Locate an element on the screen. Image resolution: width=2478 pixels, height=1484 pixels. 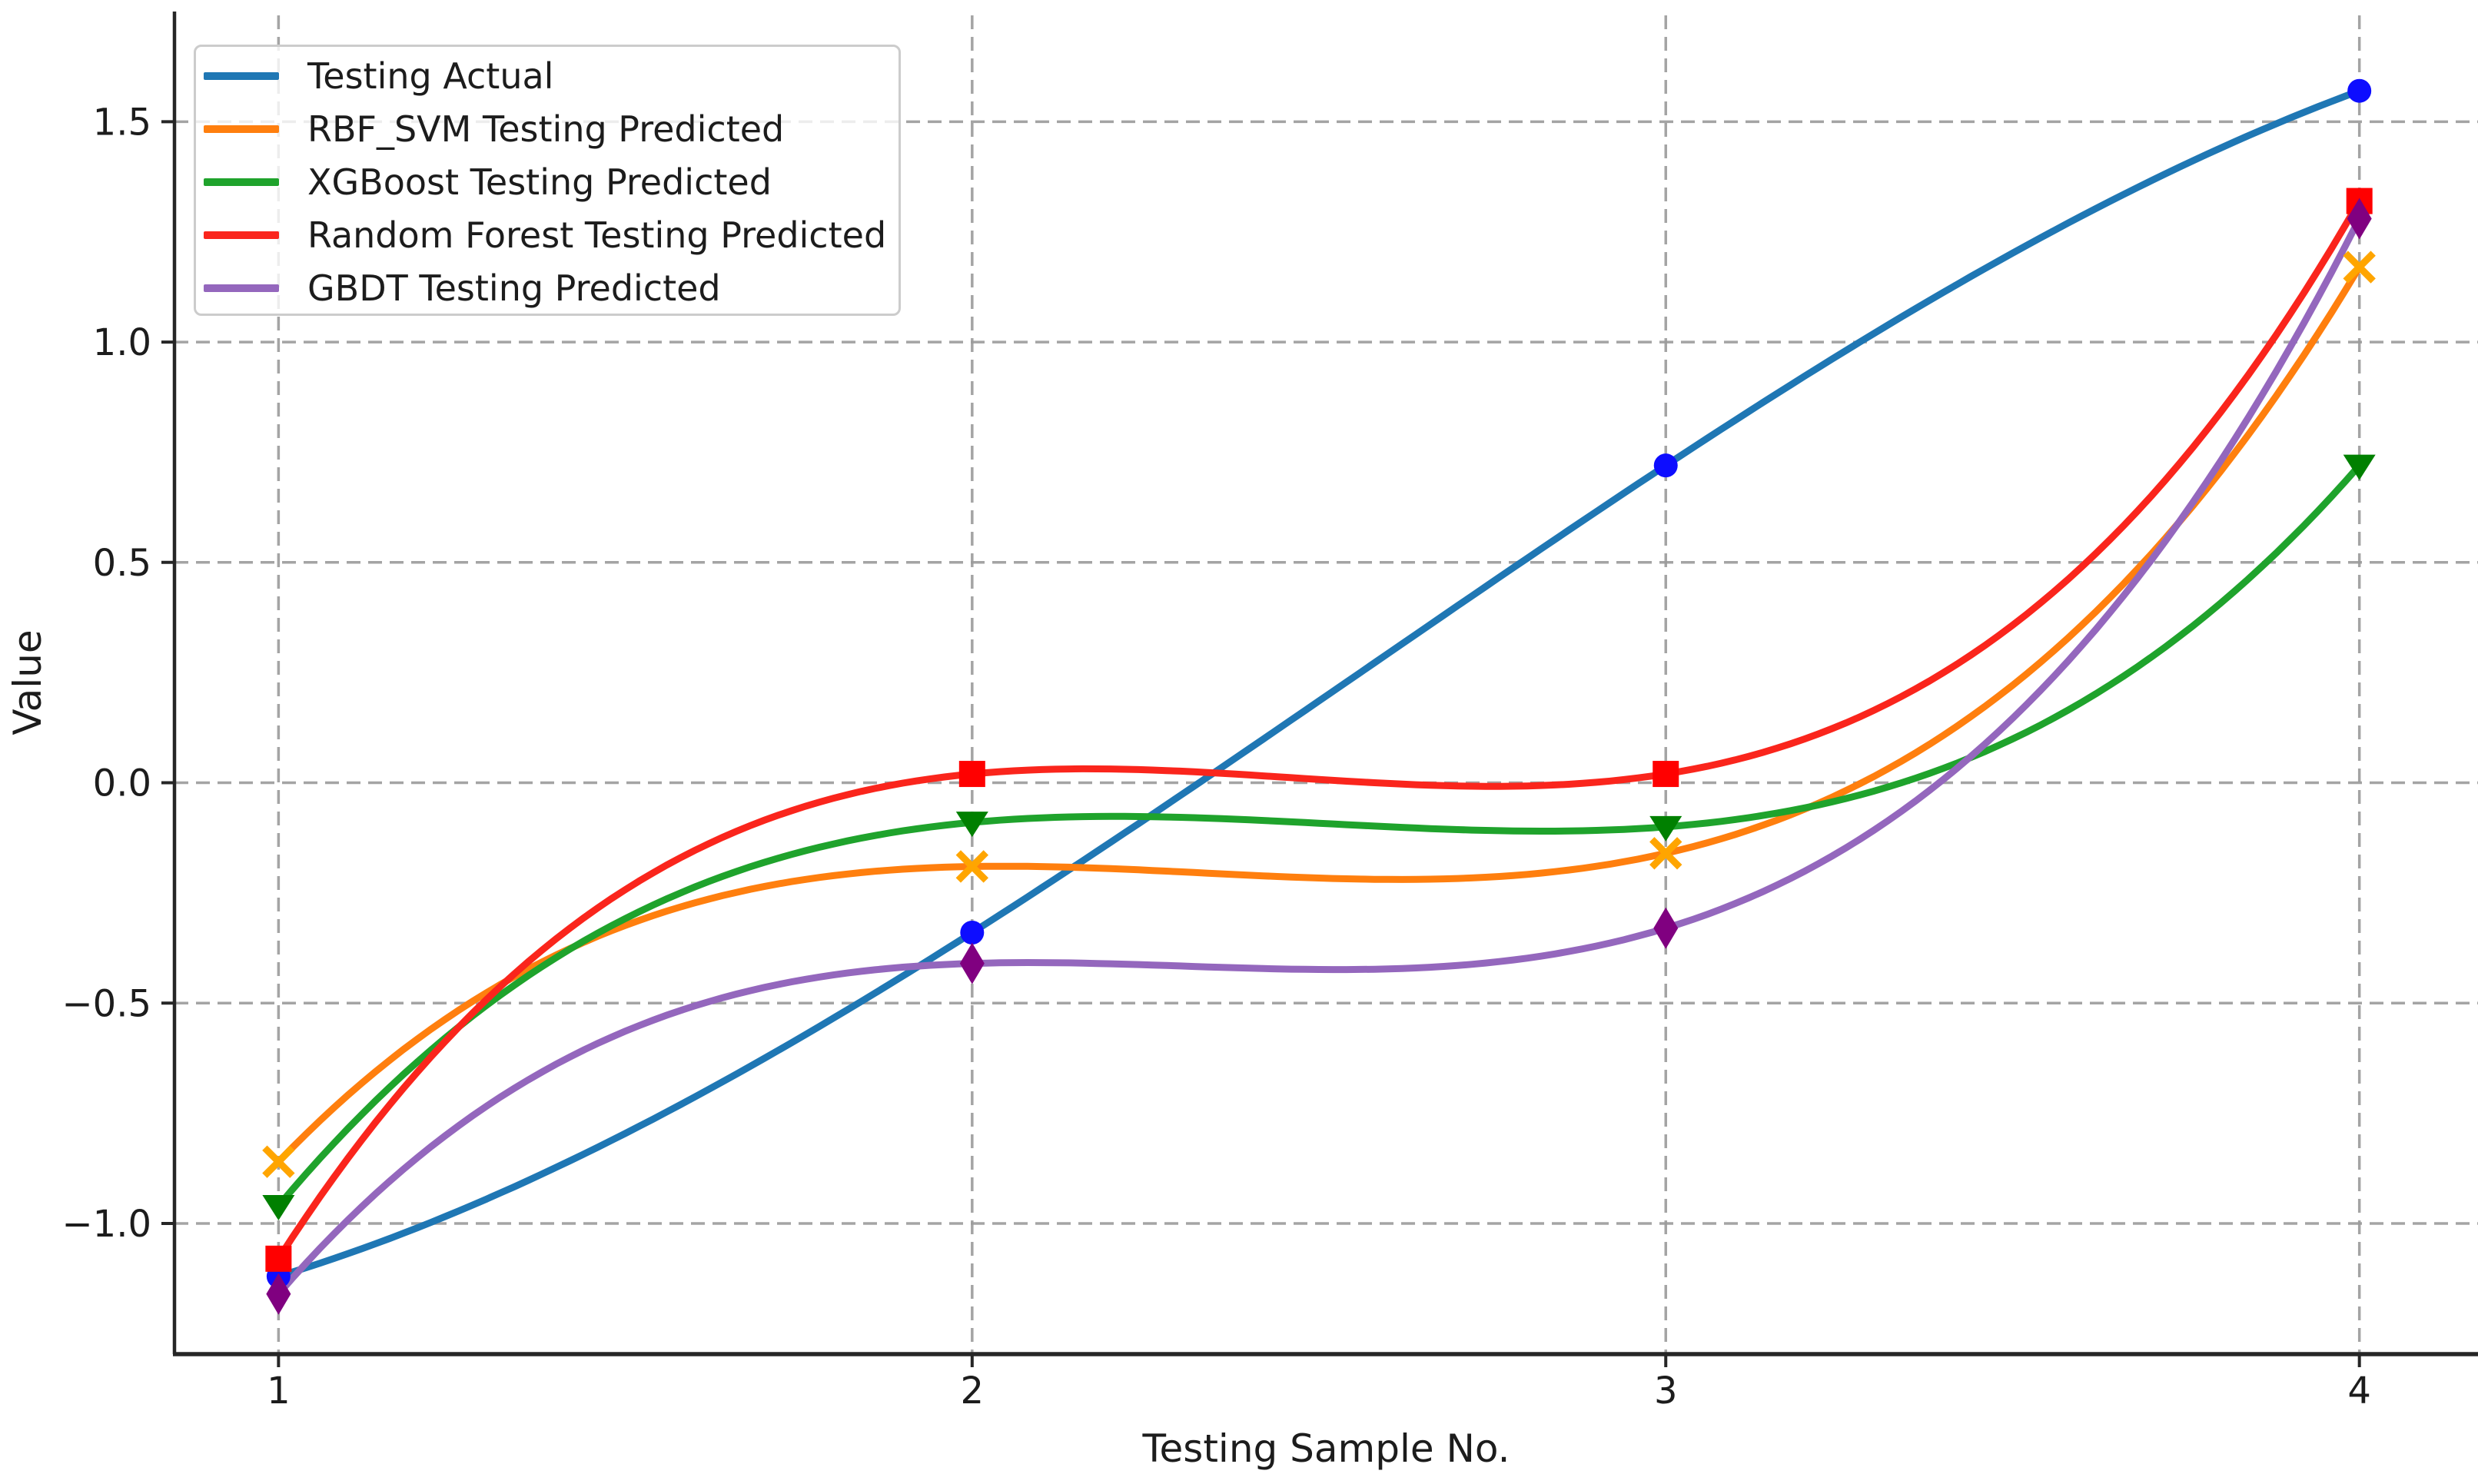
legend-item: GBDT Testing Predicted is located at coordinates (551, 287).